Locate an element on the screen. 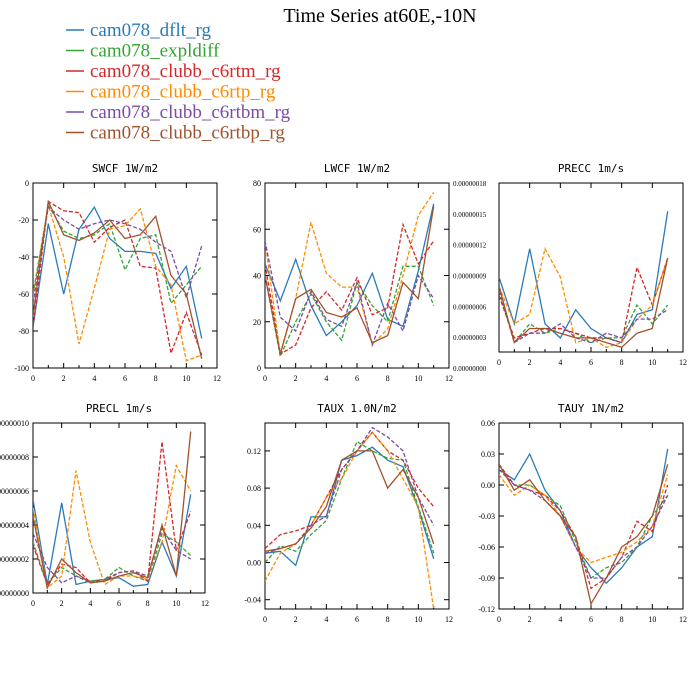 The width and height of the screenshot is (700, 700). y-tick-label: -20 is located at coordinates (23, 220).